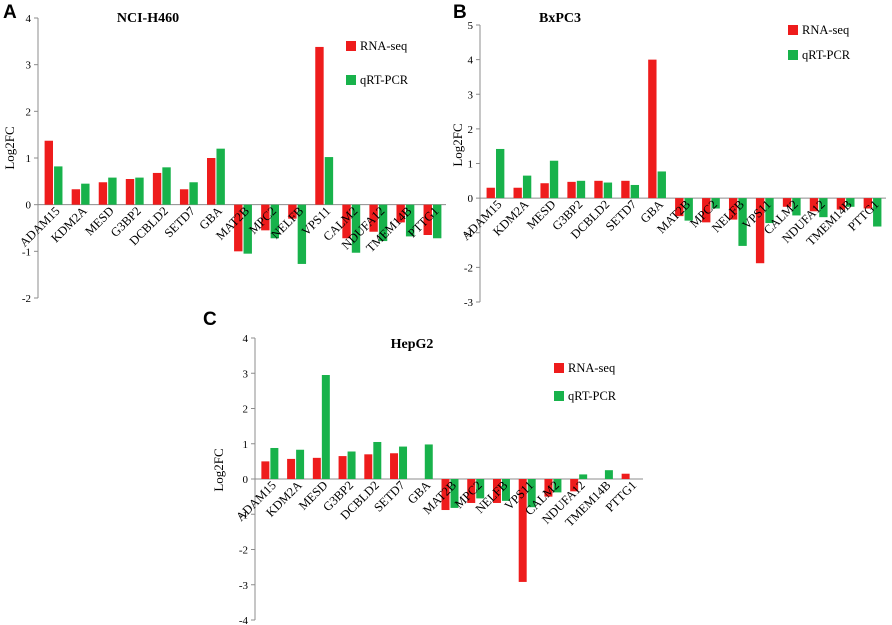 This screenshot has width=892, height=625. Describe the element at coordinates (210, 319) in the screenshot. I see `panel-letter: C` at that location.